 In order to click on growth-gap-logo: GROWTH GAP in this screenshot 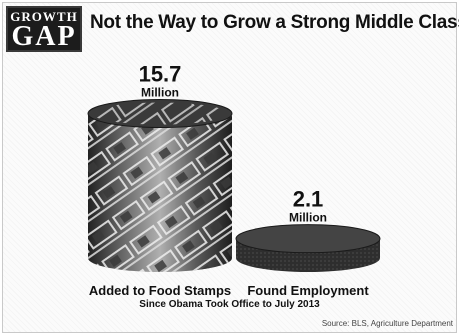, I will do `click(44, 29)`.